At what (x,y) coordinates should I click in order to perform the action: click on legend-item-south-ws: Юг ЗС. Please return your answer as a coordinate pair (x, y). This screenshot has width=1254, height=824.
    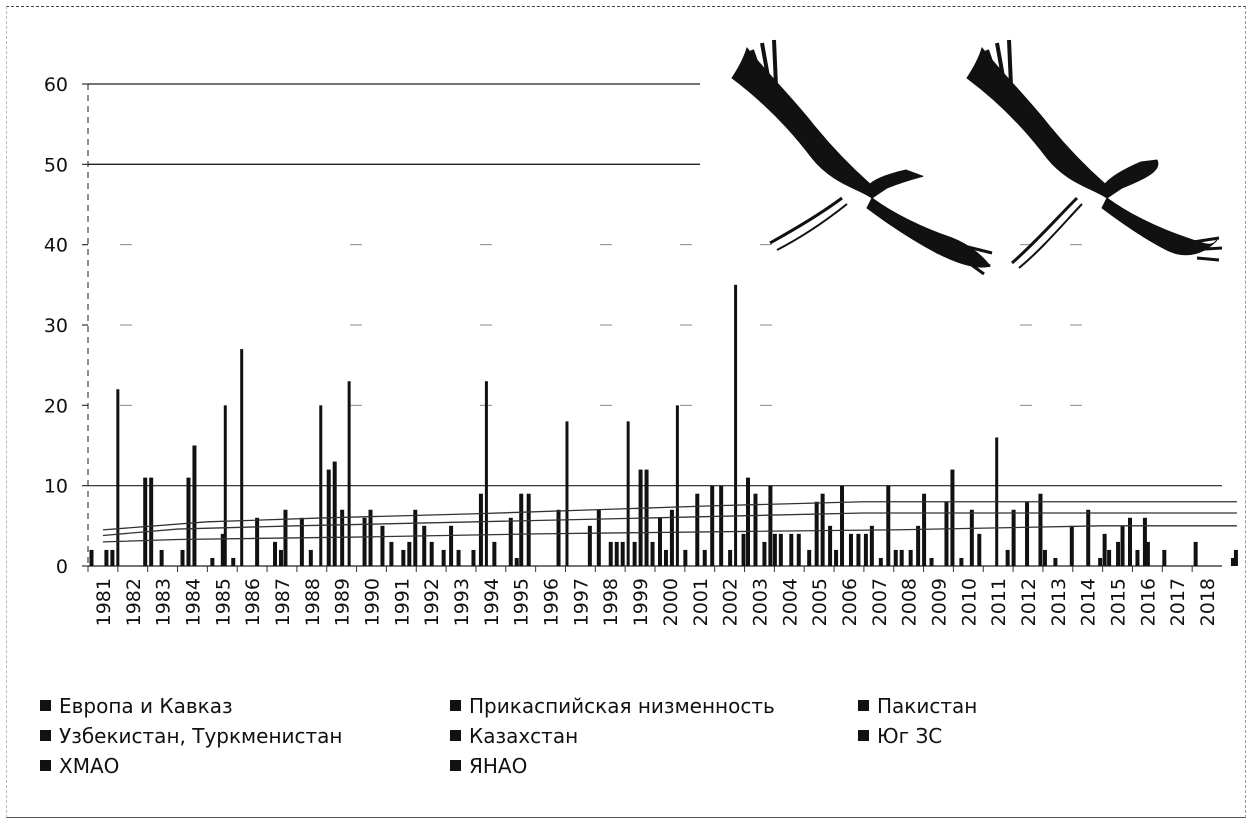
    Looking at the image, I should click on (900, 736).